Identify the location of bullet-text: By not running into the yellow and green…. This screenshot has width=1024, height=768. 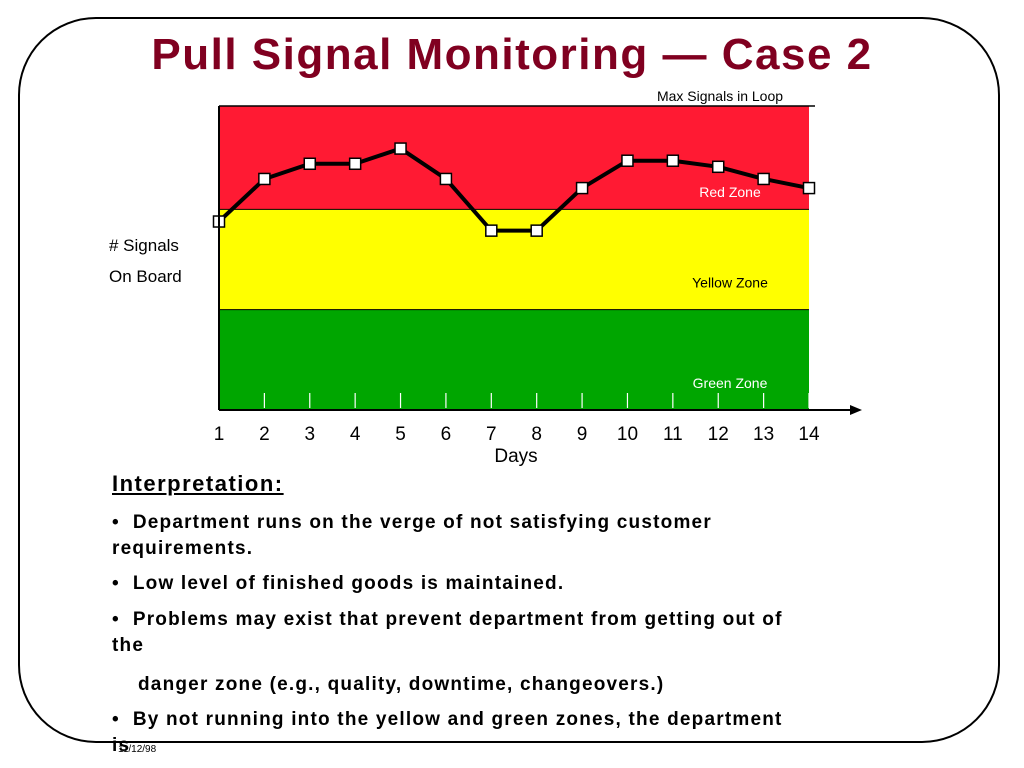
(457, 719).